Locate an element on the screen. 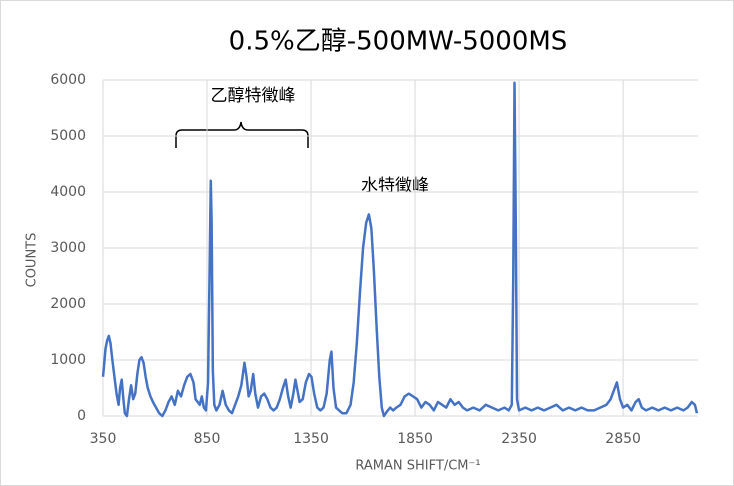  x-tick-label: 1850 is located at coordinates (415, 439).